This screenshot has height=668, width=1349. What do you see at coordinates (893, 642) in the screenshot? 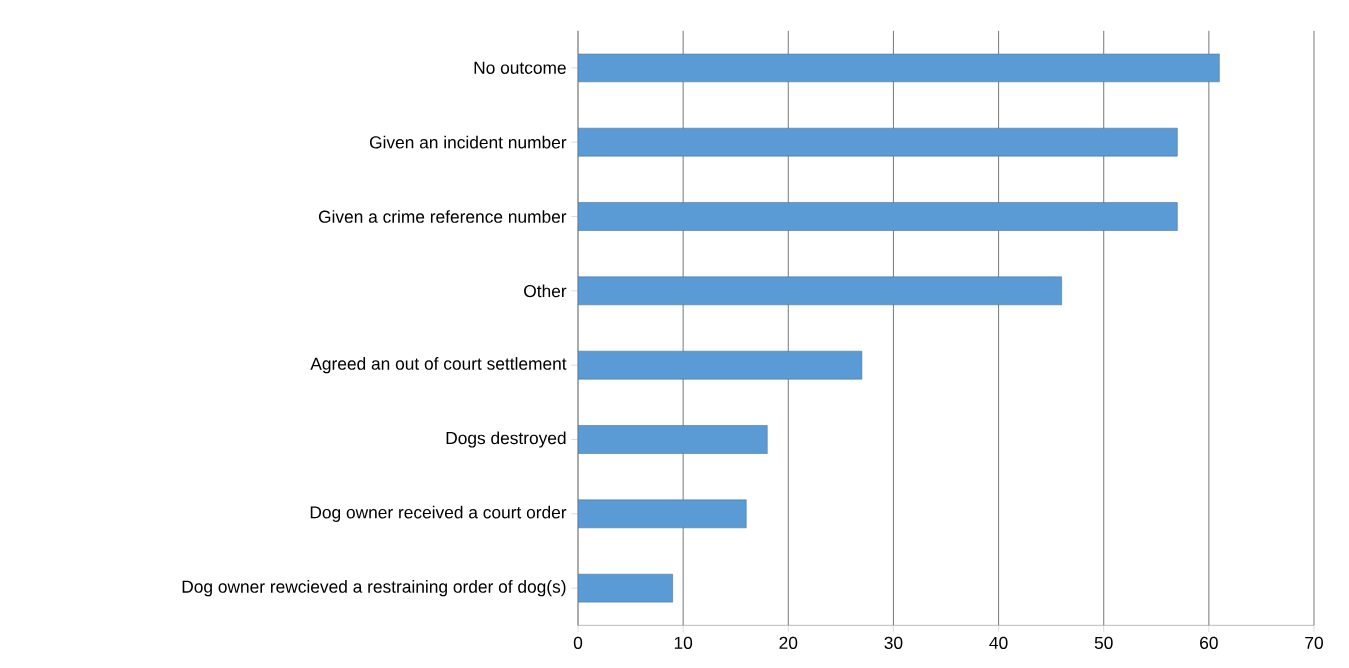
I see `x-tick-label: 30` at bounding box center [893, 642].